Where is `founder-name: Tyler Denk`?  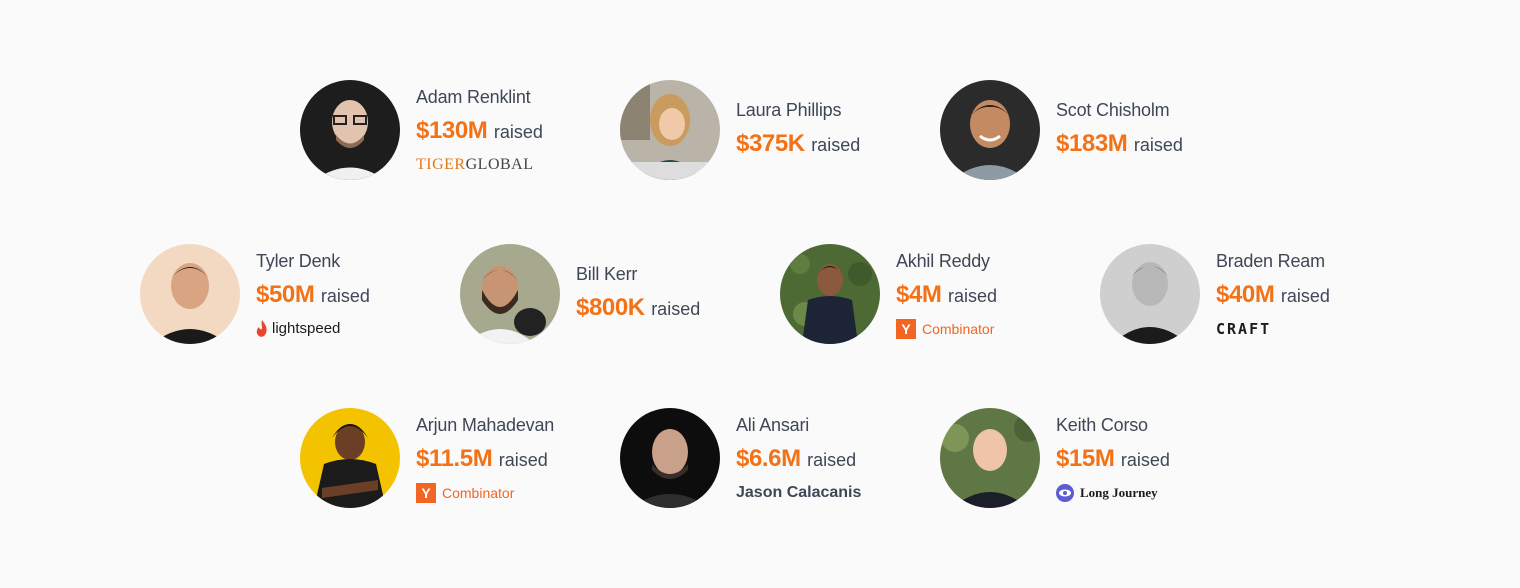
founder-name: Tyler Denk is located at coordinates (298, 260).